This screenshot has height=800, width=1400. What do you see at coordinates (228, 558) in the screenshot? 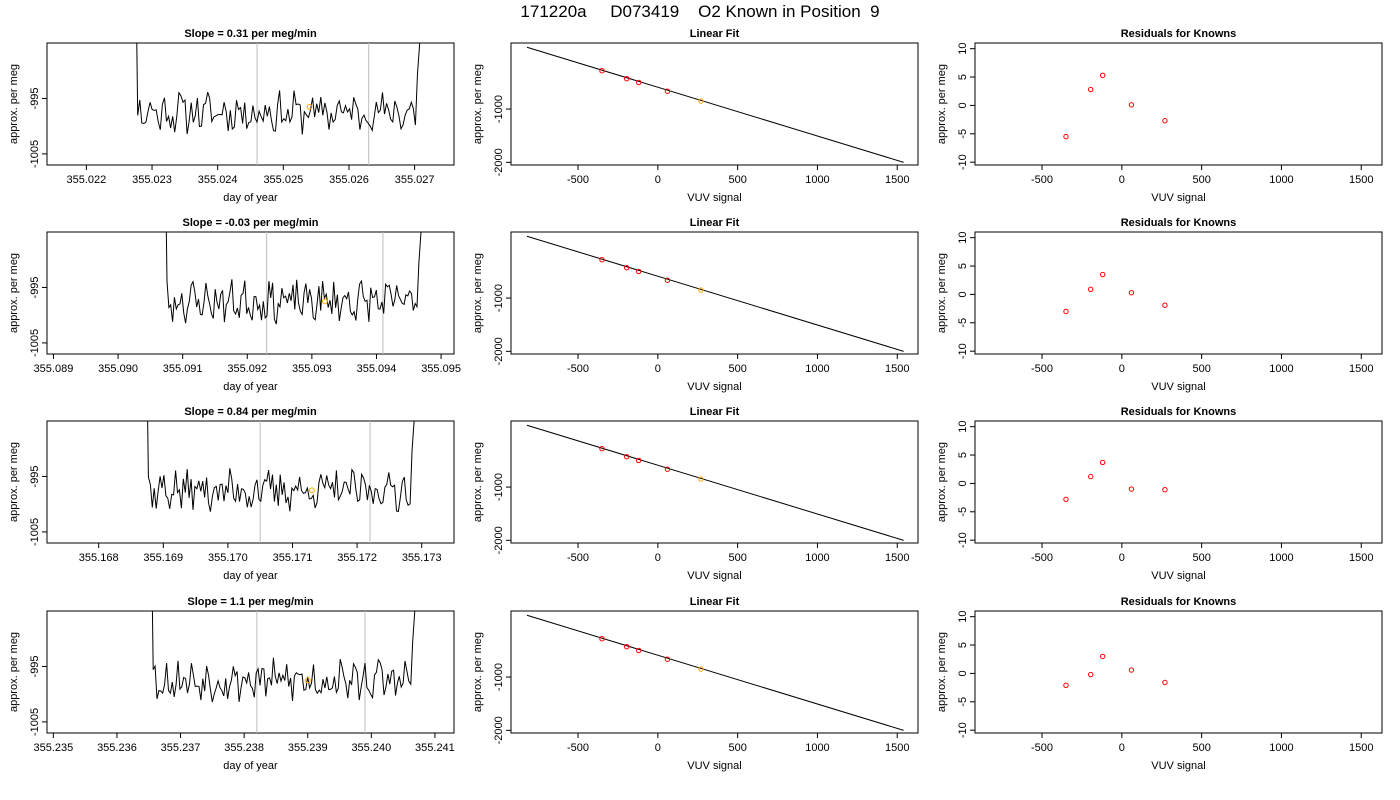
I see `x-tick-label: 355.170` at bounding box center [228, 558].